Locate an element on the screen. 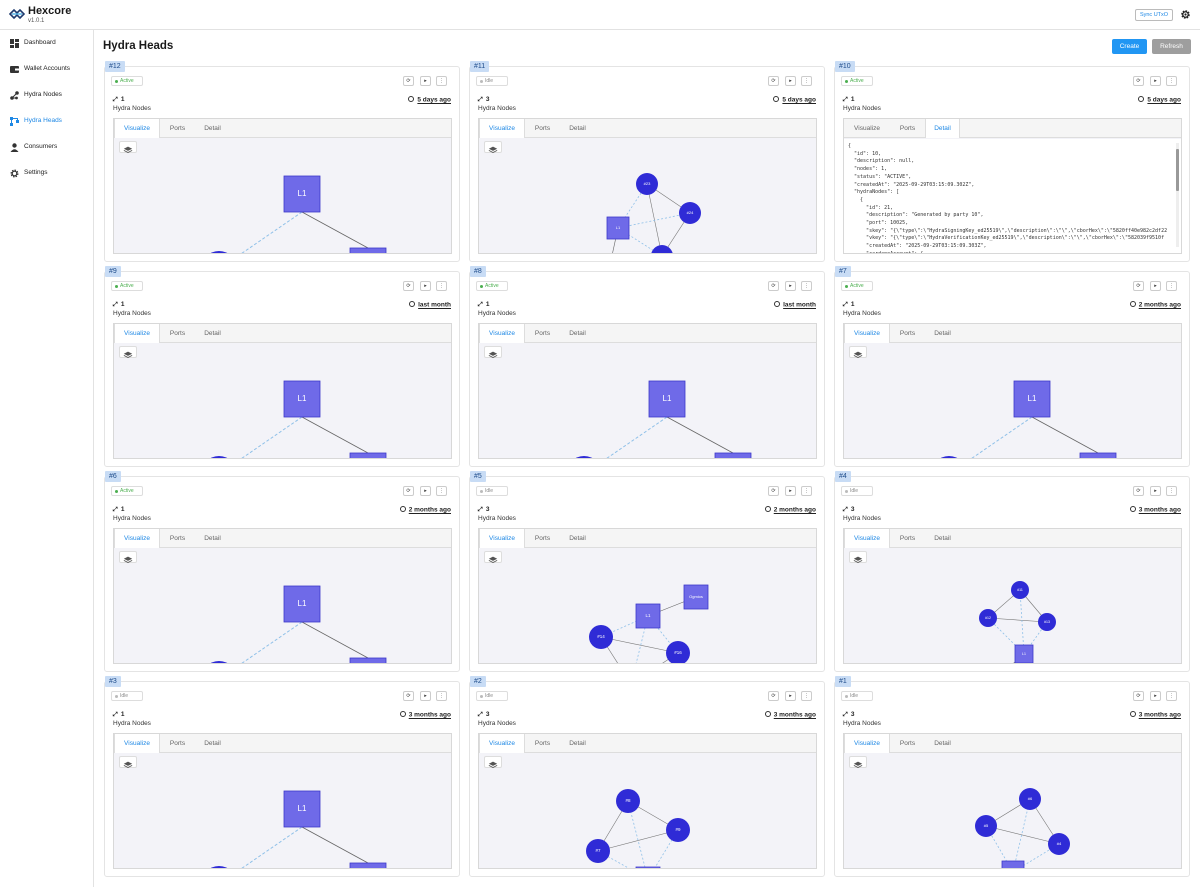 Image resolution: width=1200 pixels, height=887 pixels. tab-bar: Visualize Ports Detail is located at coordinates (282, 743).